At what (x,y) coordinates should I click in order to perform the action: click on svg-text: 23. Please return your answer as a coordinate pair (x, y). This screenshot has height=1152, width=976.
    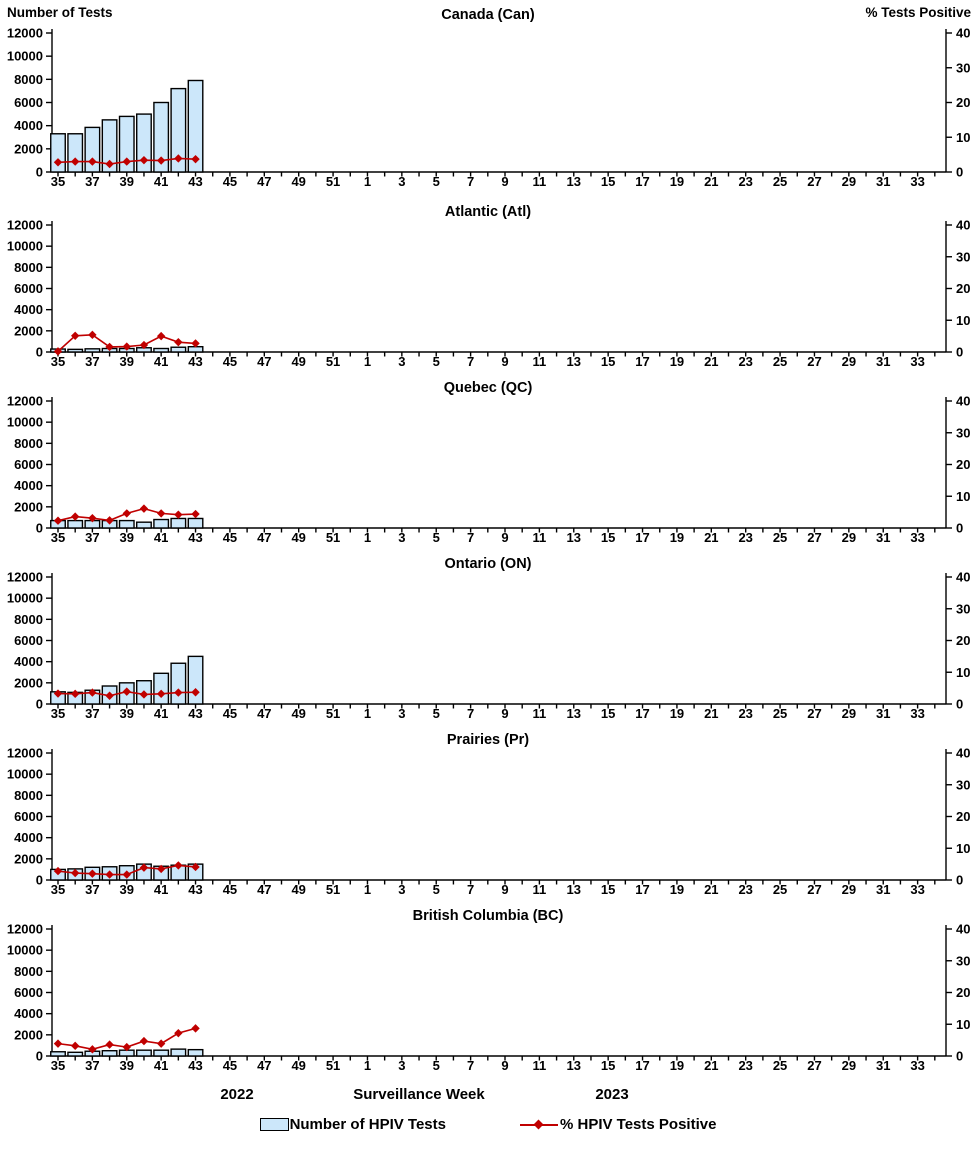
    Looking at the image, I should click on (745, 181).